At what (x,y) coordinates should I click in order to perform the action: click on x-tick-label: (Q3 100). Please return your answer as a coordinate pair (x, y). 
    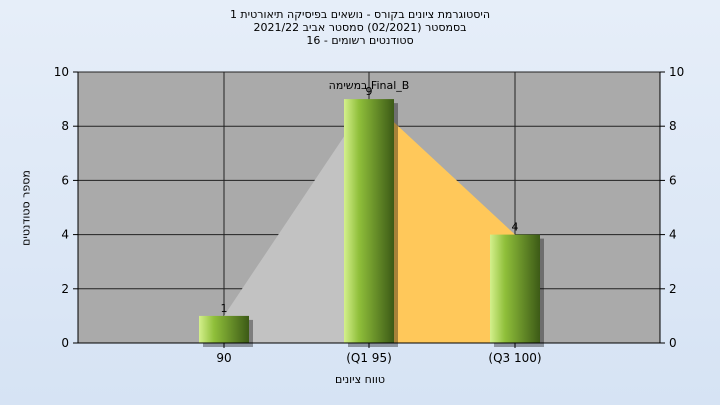
    Looking at the image, I should click on (514, 358).